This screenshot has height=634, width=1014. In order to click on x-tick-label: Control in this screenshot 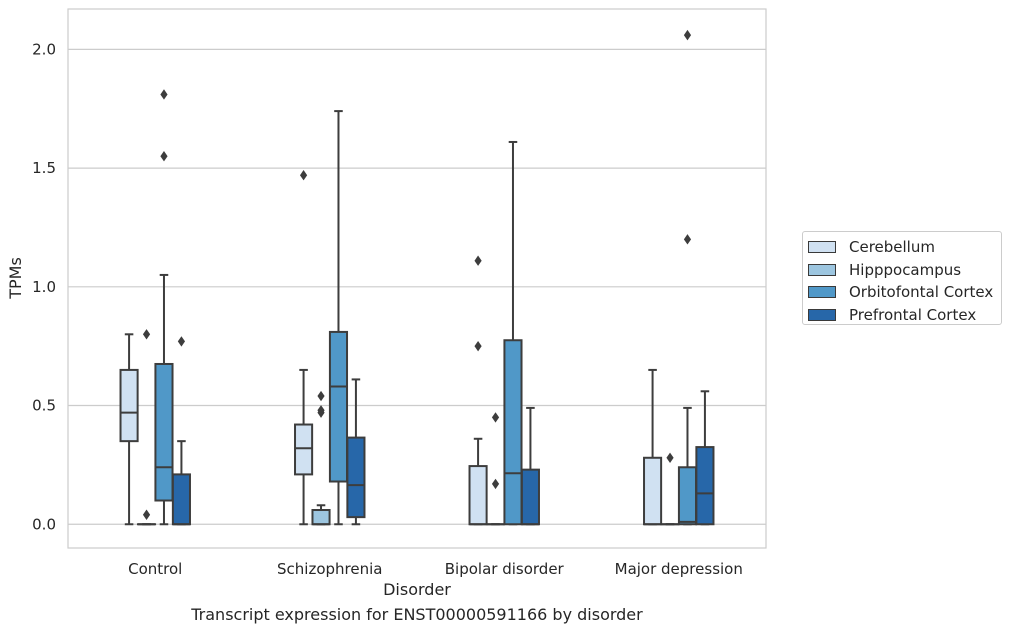, I will do `click(155, 569)`.